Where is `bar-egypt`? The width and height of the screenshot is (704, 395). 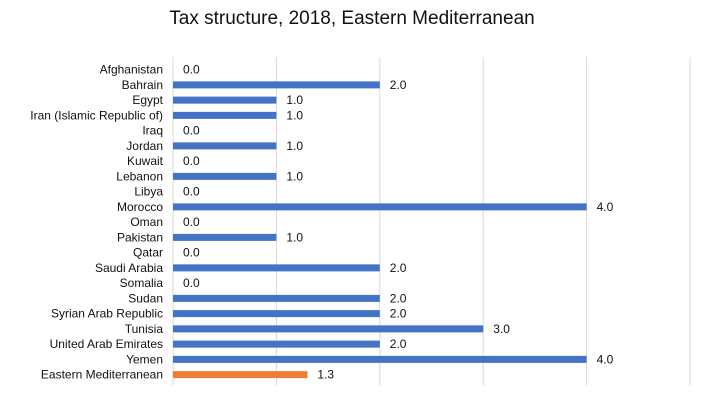
bar-egypt is located at coordinates (225, 100).